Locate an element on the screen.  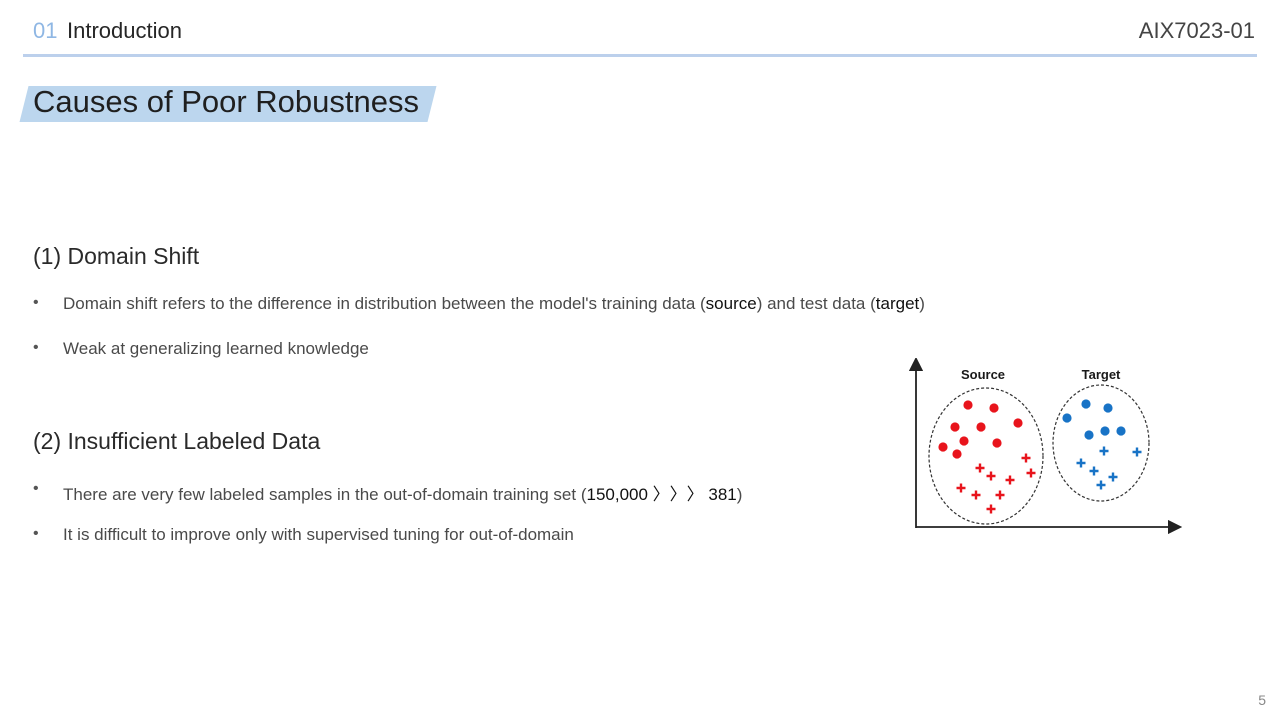
source-cluster-boundary is located at coordinates (986, 456).